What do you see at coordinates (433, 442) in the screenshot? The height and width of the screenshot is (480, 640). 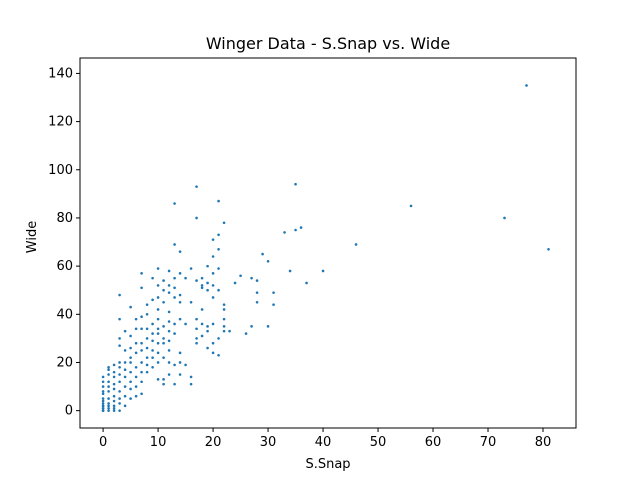 I see `x-tick-label: 60` at bounding box center [433, 442].